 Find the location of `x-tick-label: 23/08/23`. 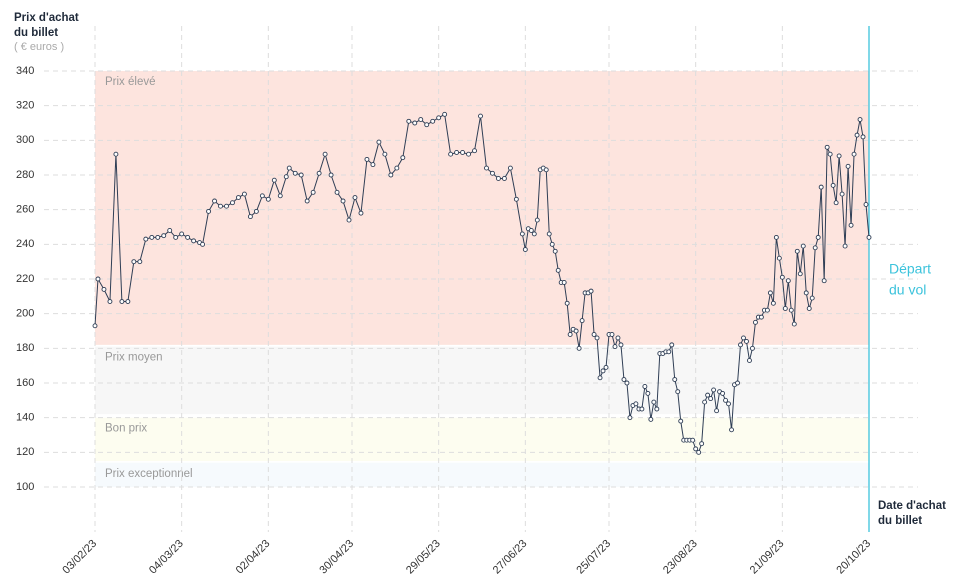

x-tick-label: 23/08/23 is located at coordinates (680, 557).